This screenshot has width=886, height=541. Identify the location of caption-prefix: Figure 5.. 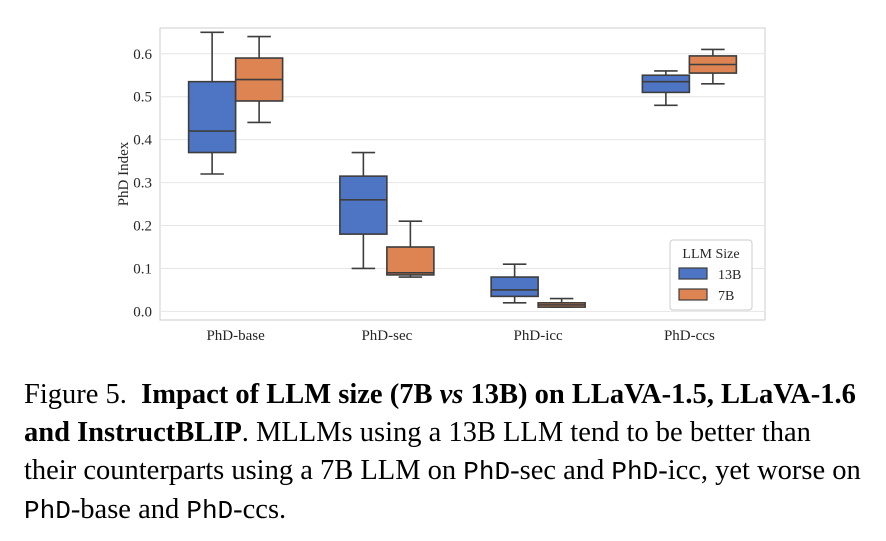
(75, 394).